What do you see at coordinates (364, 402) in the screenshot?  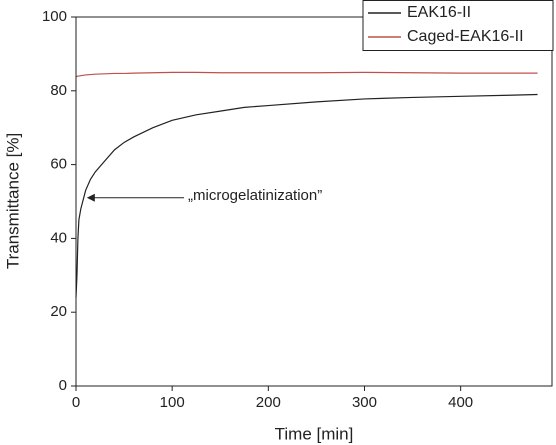 I see `x-tick-label: 300` at bounding box center [364, 402].